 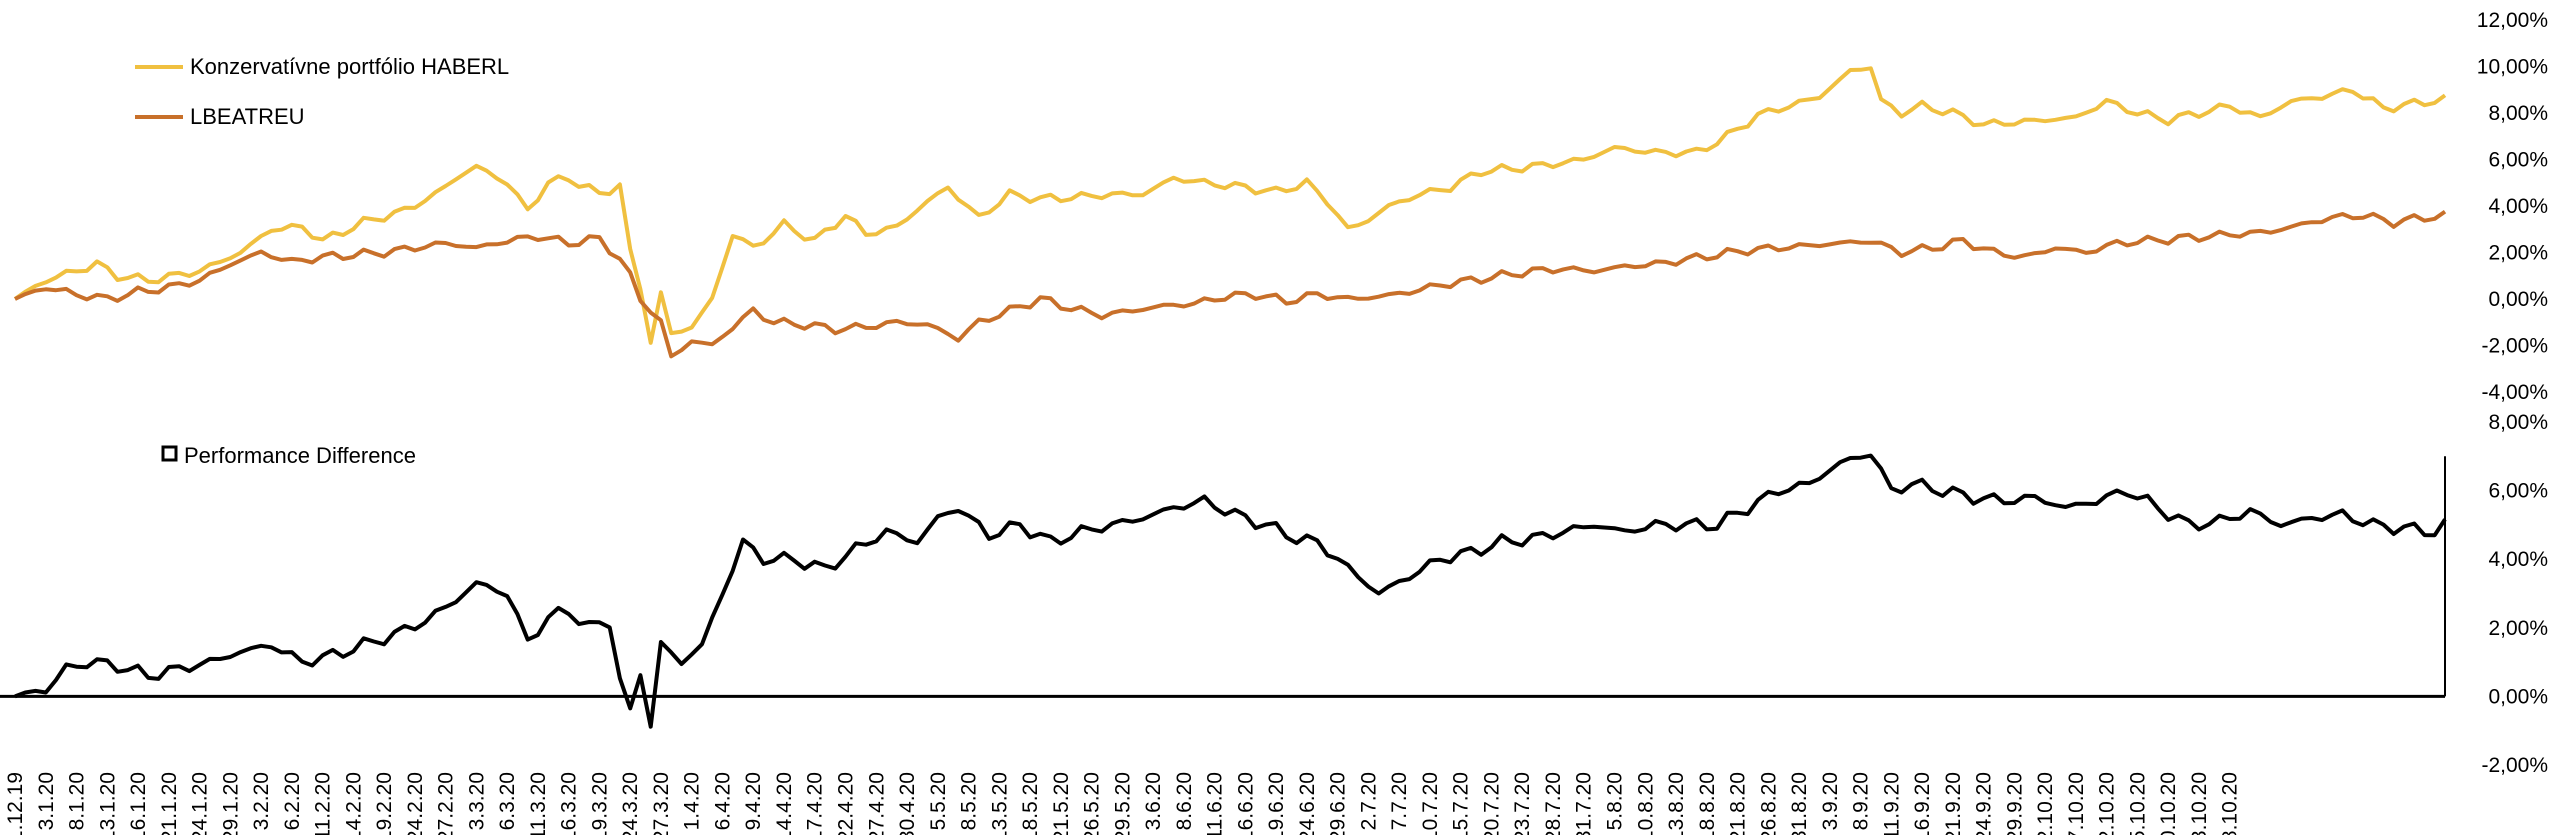 I want to click on x-tick-label: 19.2.20, so click(x=384, y=803).